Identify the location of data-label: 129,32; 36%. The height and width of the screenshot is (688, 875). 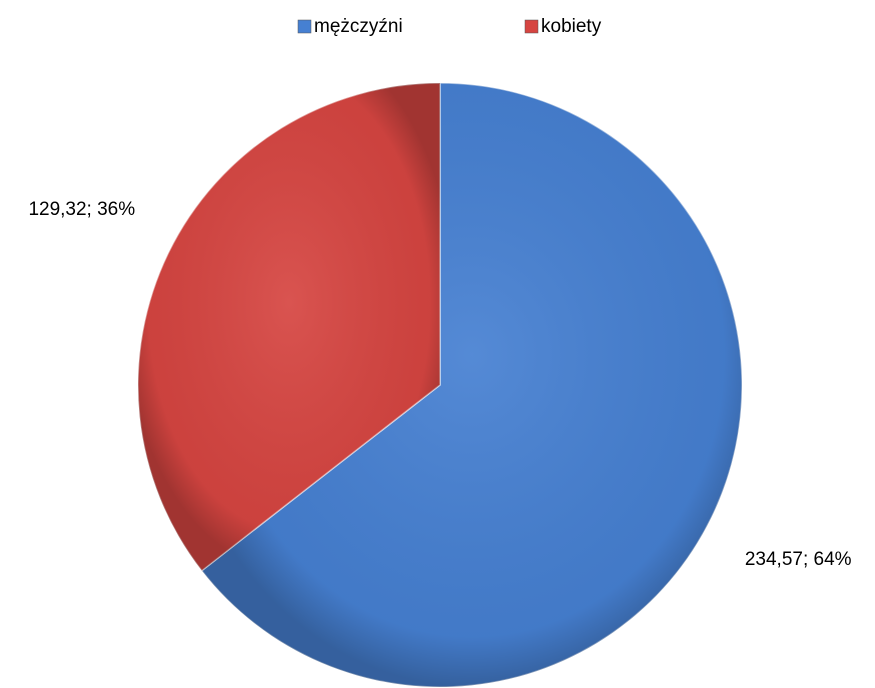
(81, 209).